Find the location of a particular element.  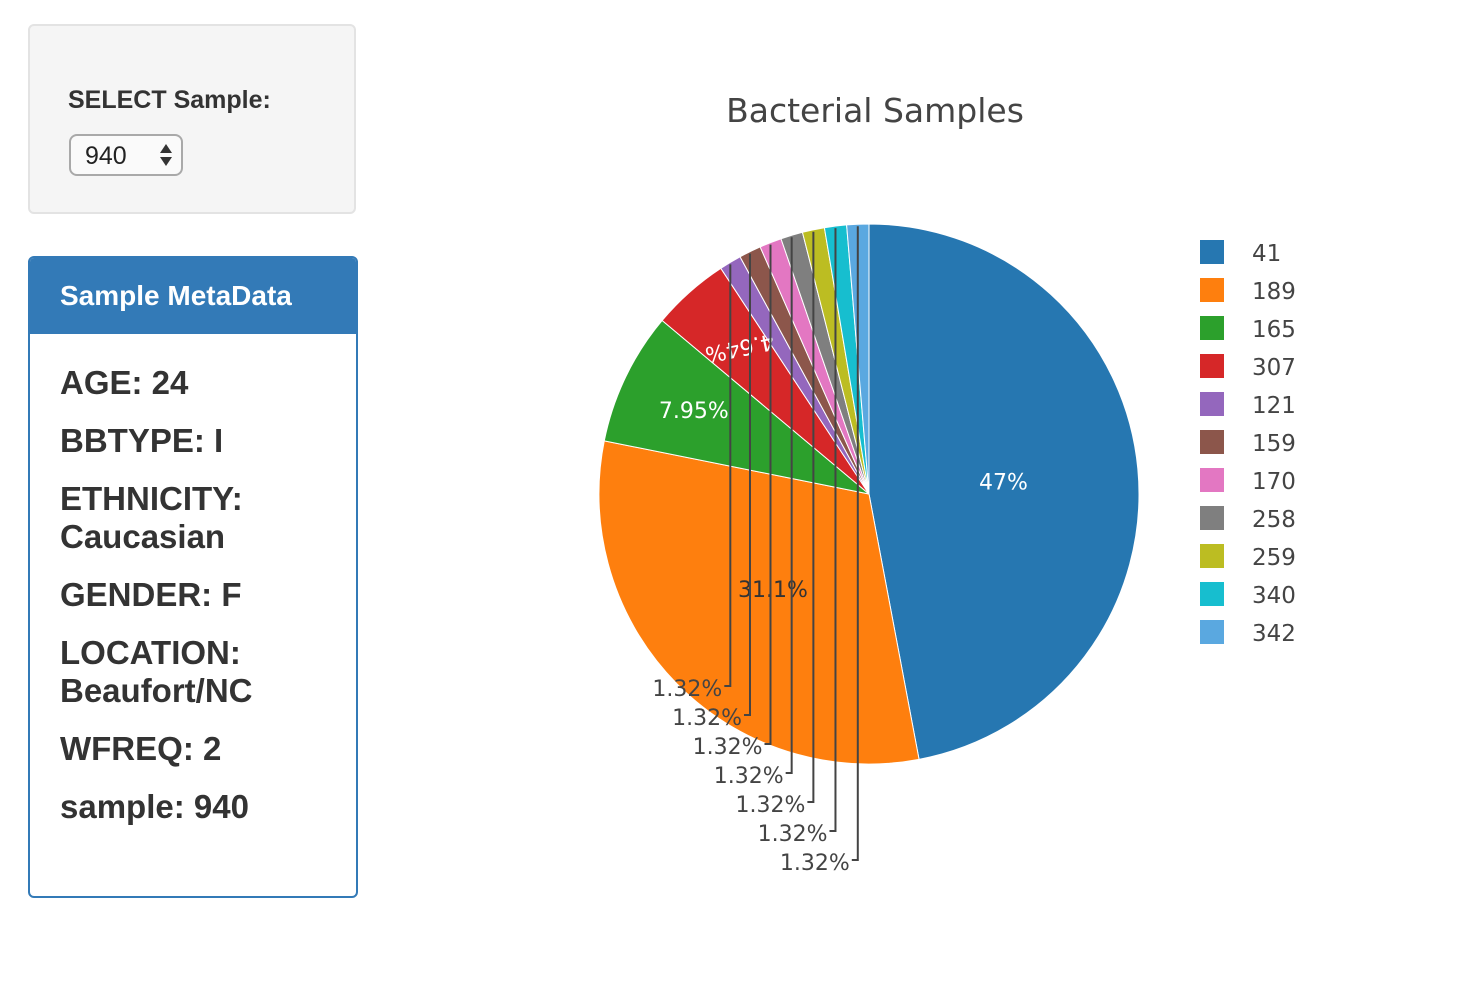

metadata-ethnicity: ETHNICITY: Caucasian is located at coordinates (151, 517).